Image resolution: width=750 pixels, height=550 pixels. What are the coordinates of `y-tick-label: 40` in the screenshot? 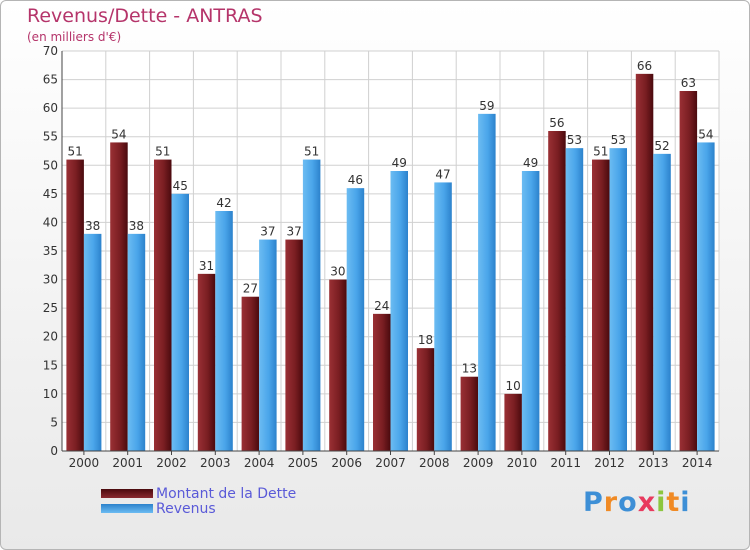 It's located at (50, 222).